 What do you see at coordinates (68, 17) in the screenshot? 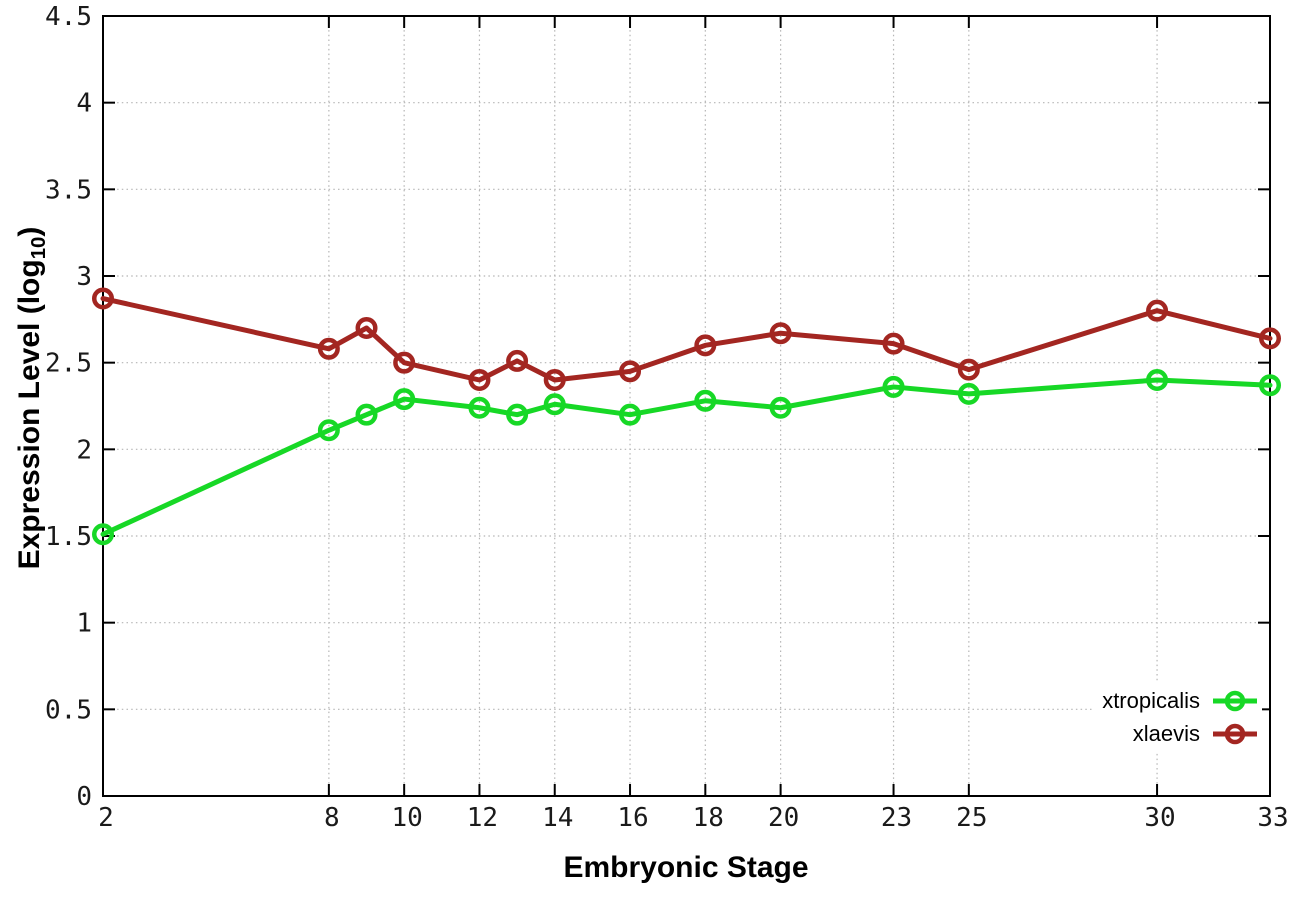
I see `y-tick-label: 4.5` at bounding box center [68, 17].